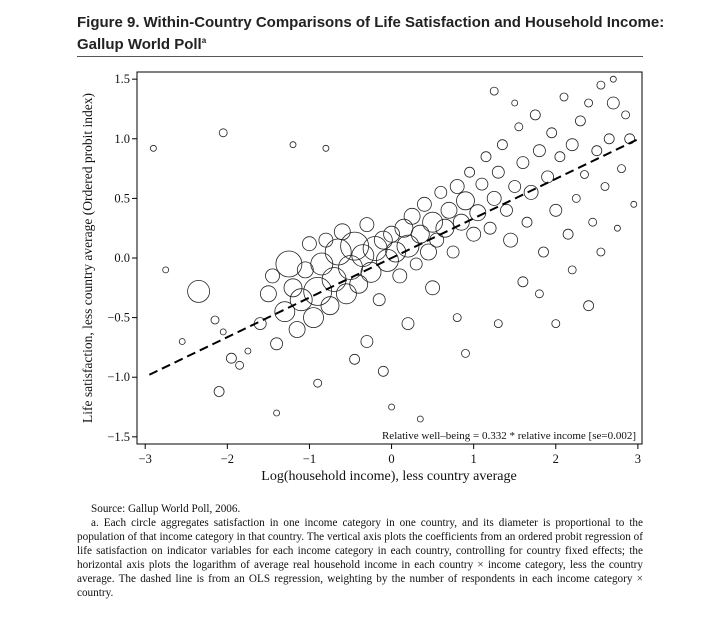 Image resolution: width=701 pixels, height=633 pixels. I want to click on x-tick-label: −2, so click(227, 459).